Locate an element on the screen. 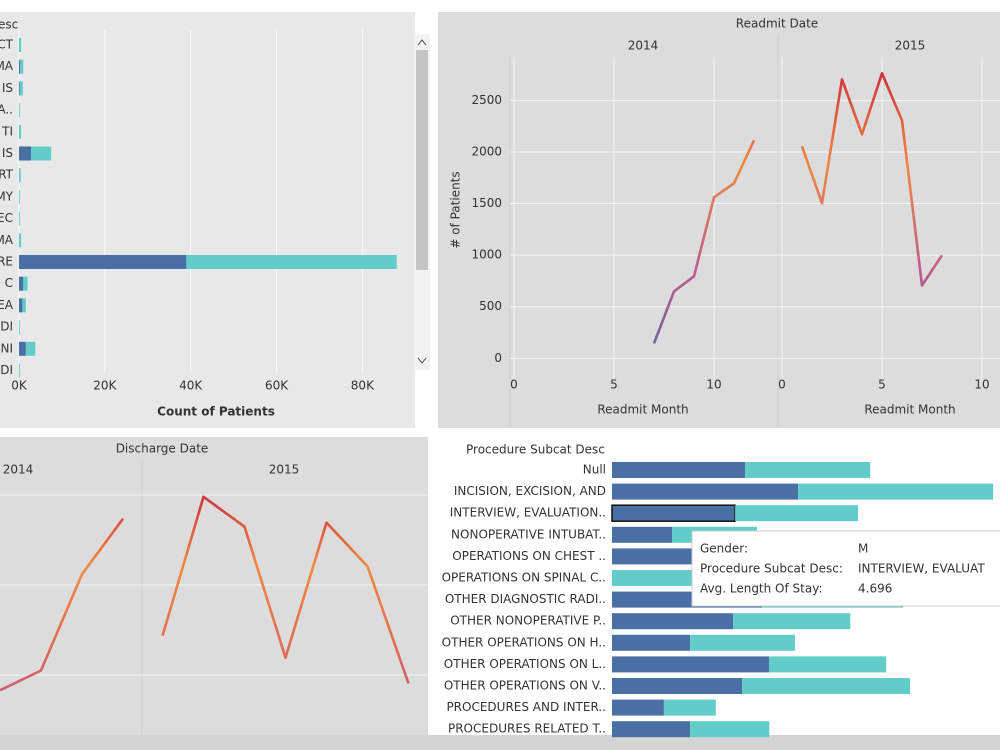 The width and height of the screenshot is (1000, 750). tooltip-label: Gender: is located at coordinates (724, 549).